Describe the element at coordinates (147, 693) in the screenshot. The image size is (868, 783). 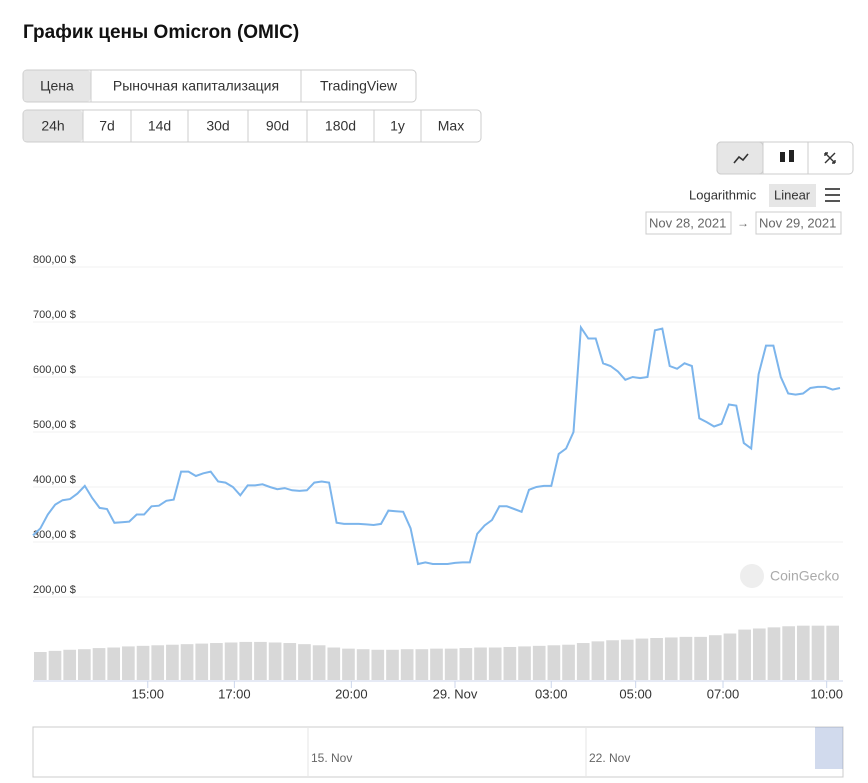
I see `x-tick-label: 15:00` at that location.